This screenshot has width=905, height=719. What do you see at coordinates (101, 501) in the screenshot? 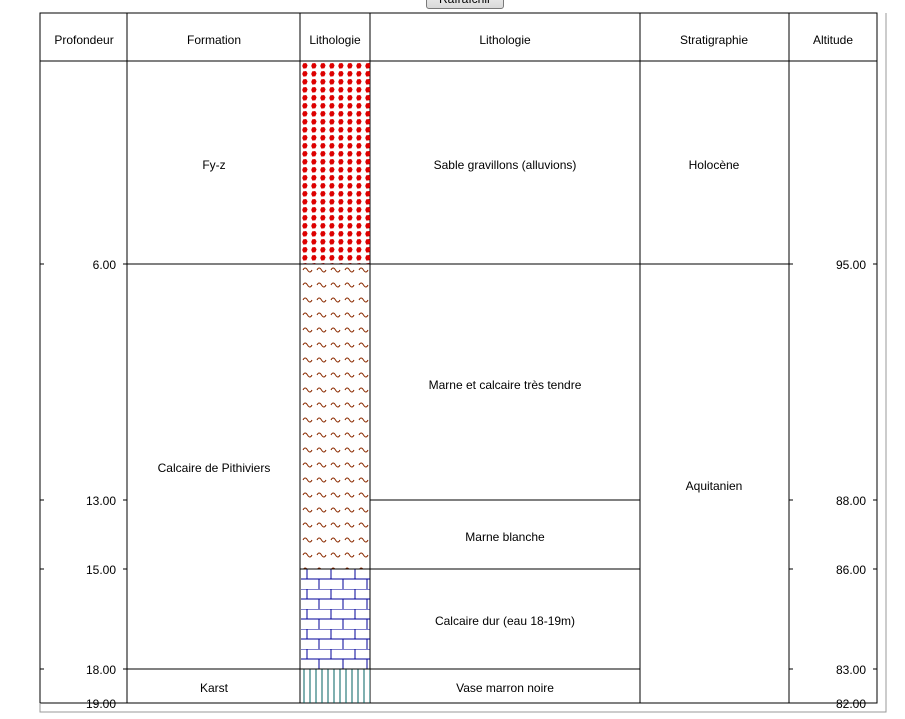
I see `depth-label: 13.00` at bounding box center [101, 501].